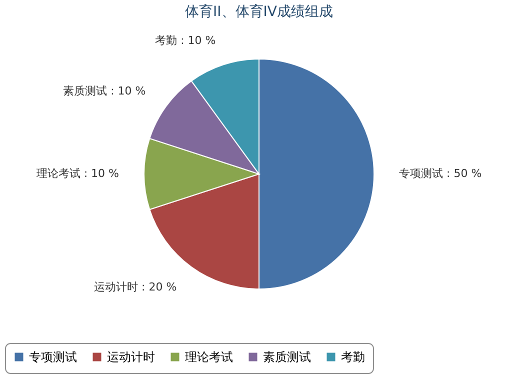  I want to click on legend-label: 考勤, so click(353, 357).